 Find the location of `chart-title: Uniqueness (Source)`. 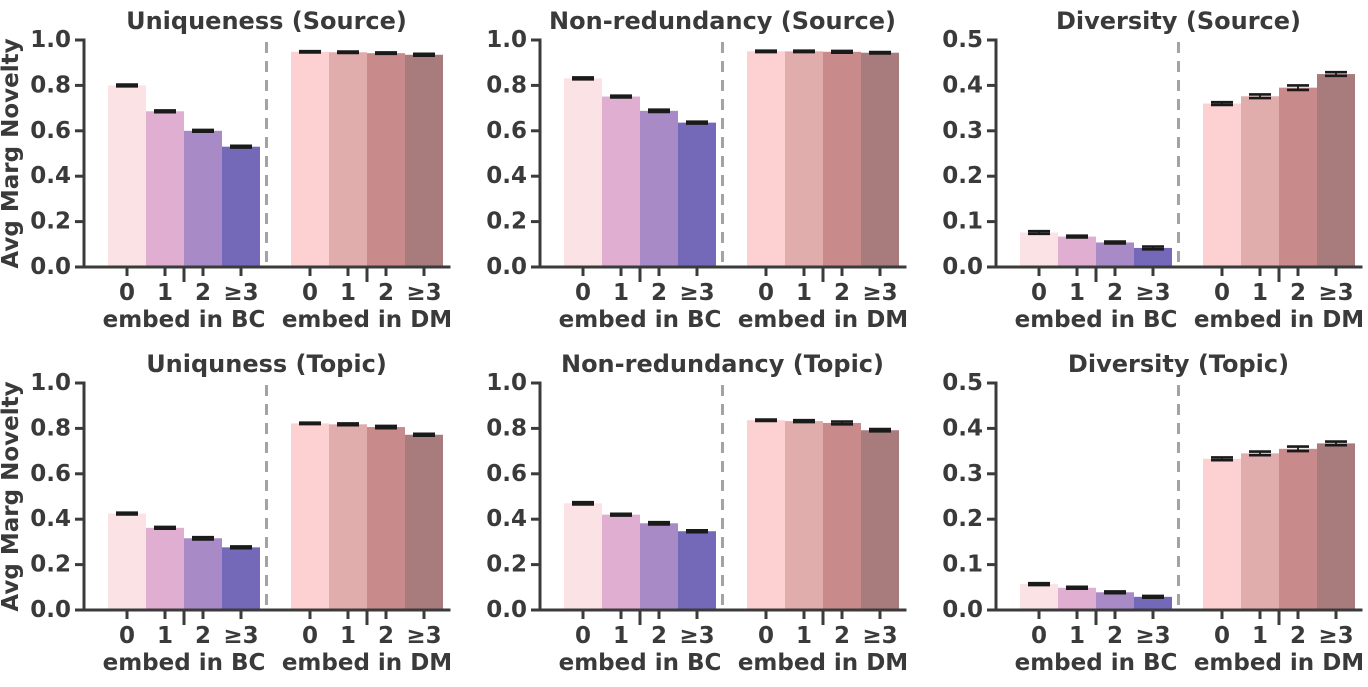

chart-title: Uniqueness (Source) is located at coordinates (266, 21).